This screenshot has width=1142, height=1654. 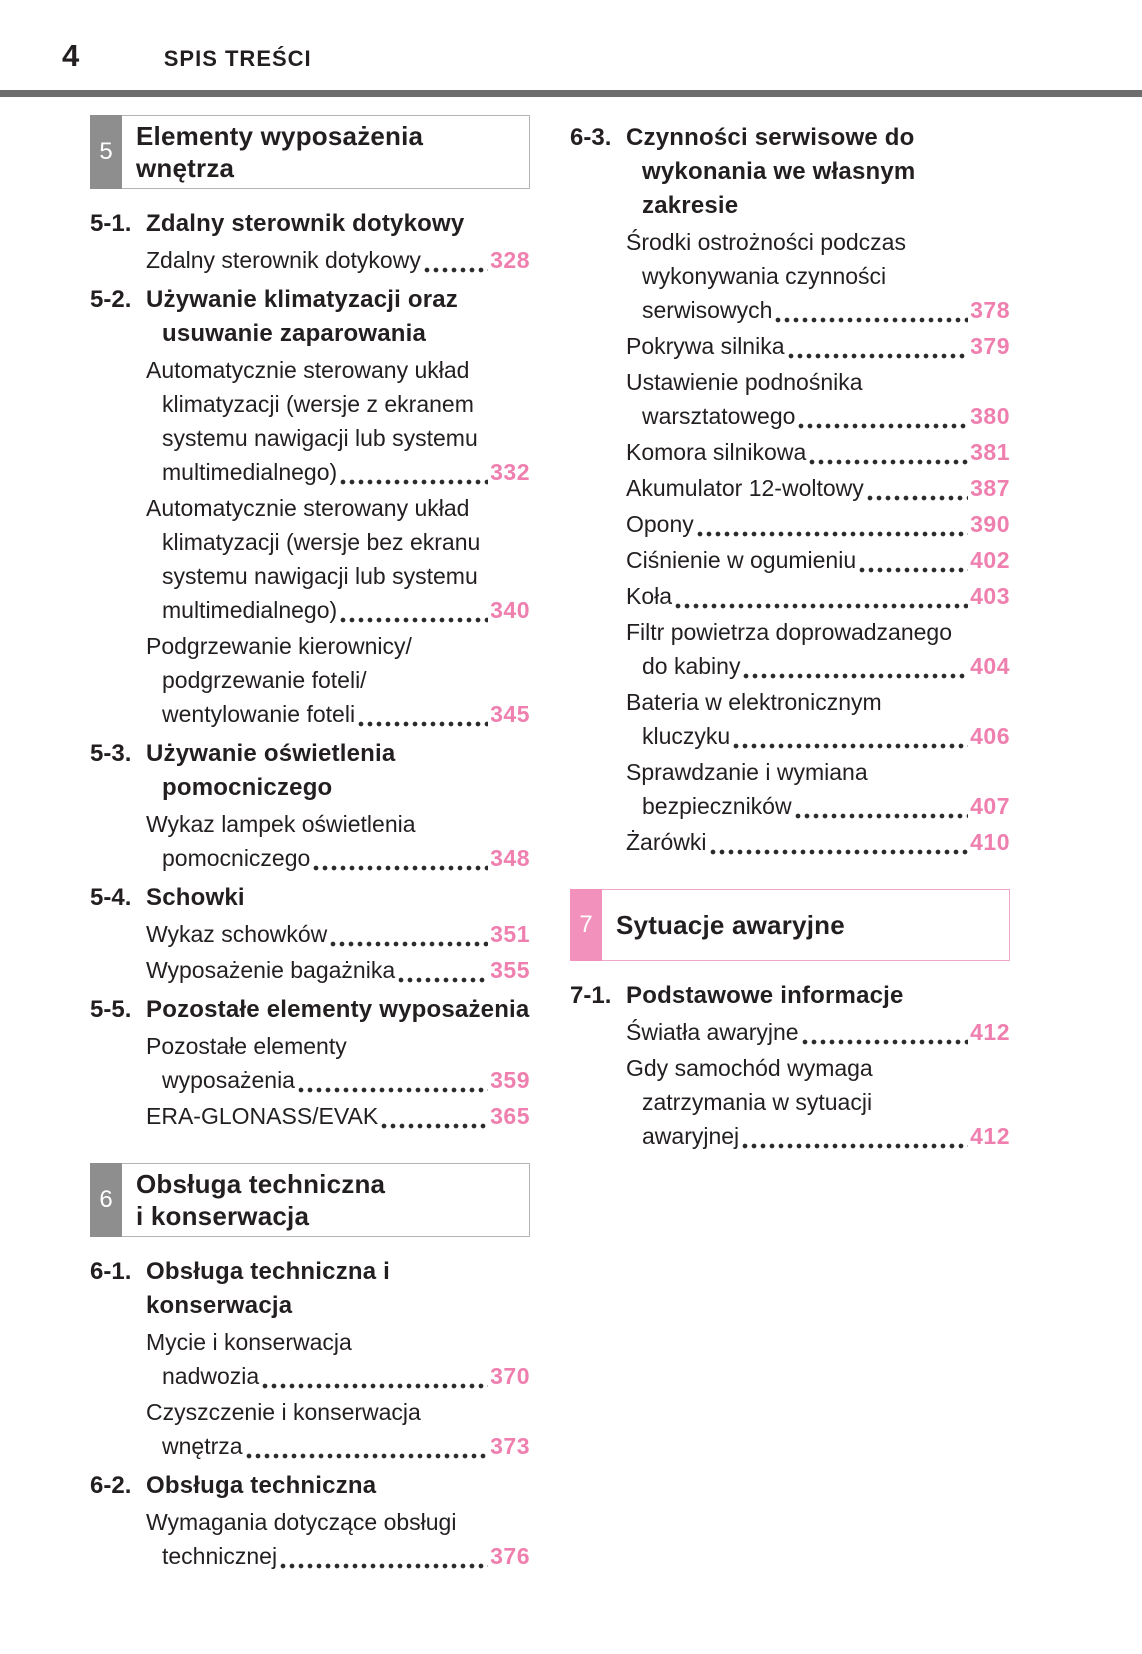 I want to click on entry-page-number: 387, so click(x=990, y=488).